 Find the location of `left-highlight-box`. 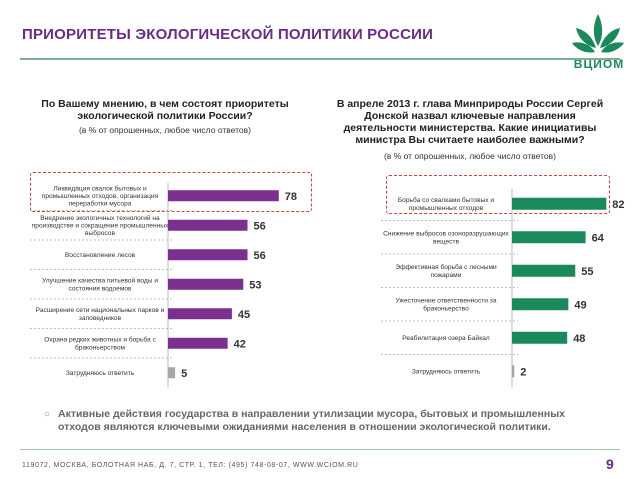

left-highlight-box is located at coordinates (171, 192).